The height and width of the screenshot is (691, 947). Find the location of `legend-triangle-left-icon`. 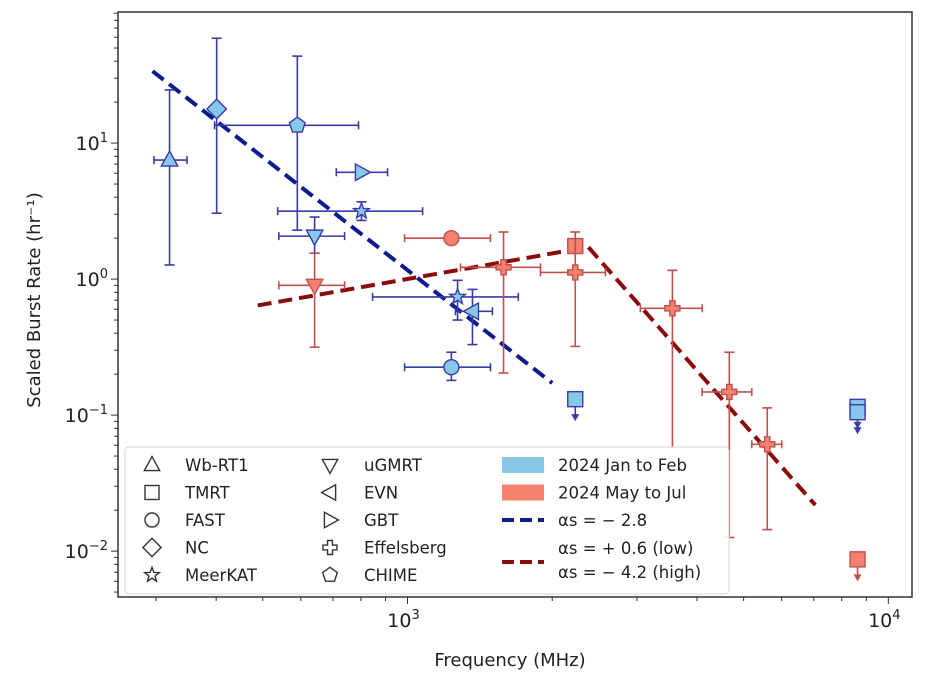

legend-triangle-left-icon is located at coordinates (328, 492).